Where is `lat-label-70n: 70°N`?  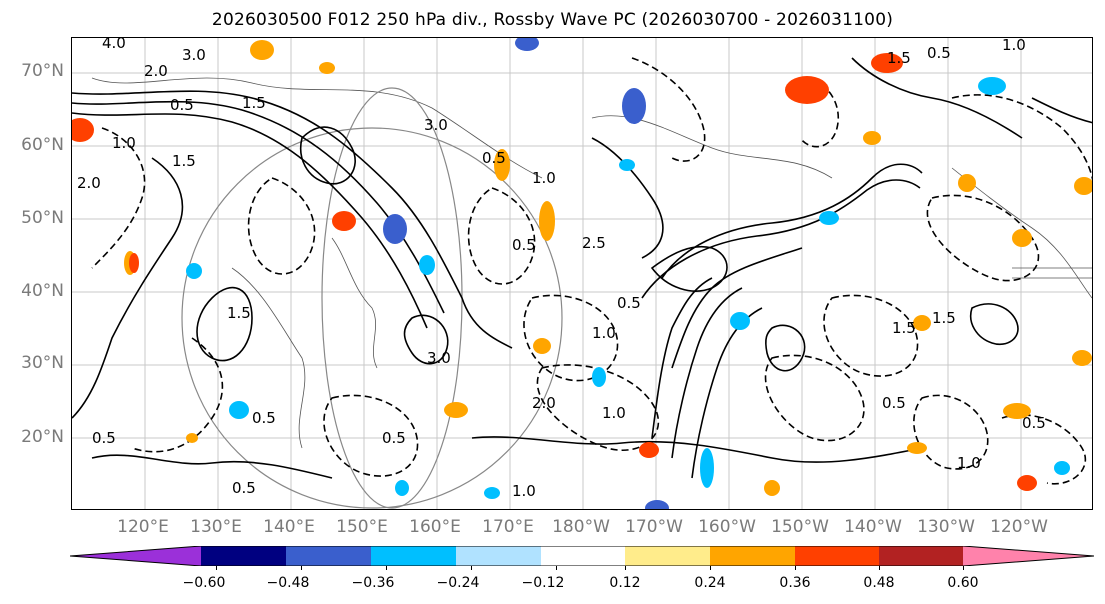 lat-label-70n: 70°N is located at coordinates (42, 71).